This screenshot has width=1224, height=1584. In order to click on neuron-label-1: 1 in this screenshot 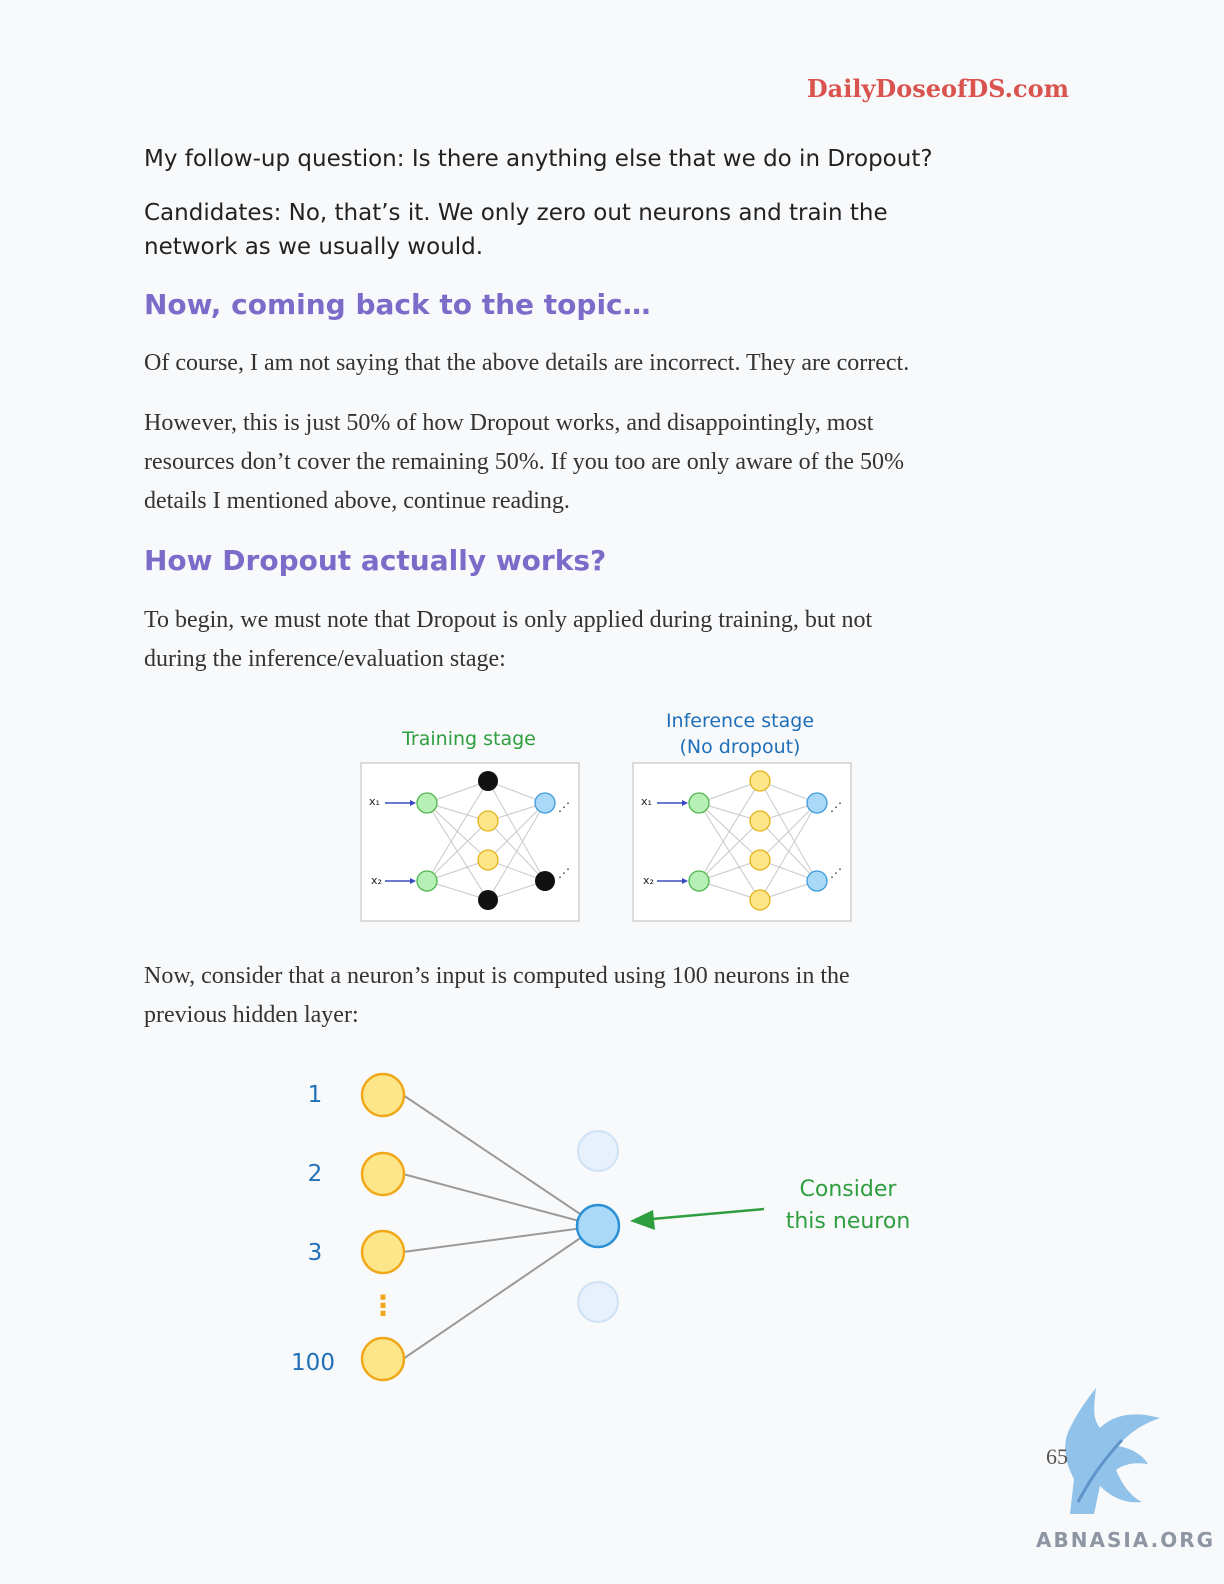, I will do `click(315, 1095)`.